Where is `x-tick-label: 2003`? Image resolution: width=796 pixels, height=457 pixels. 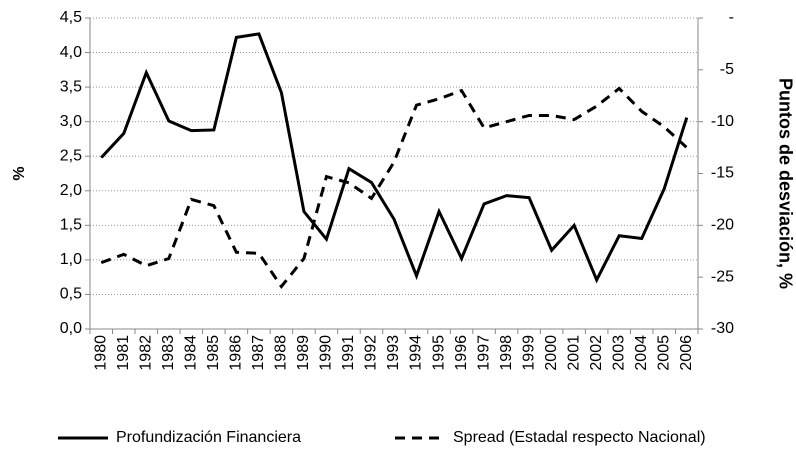 x-tick-label: 2003 is located at coordinates (618, 353).